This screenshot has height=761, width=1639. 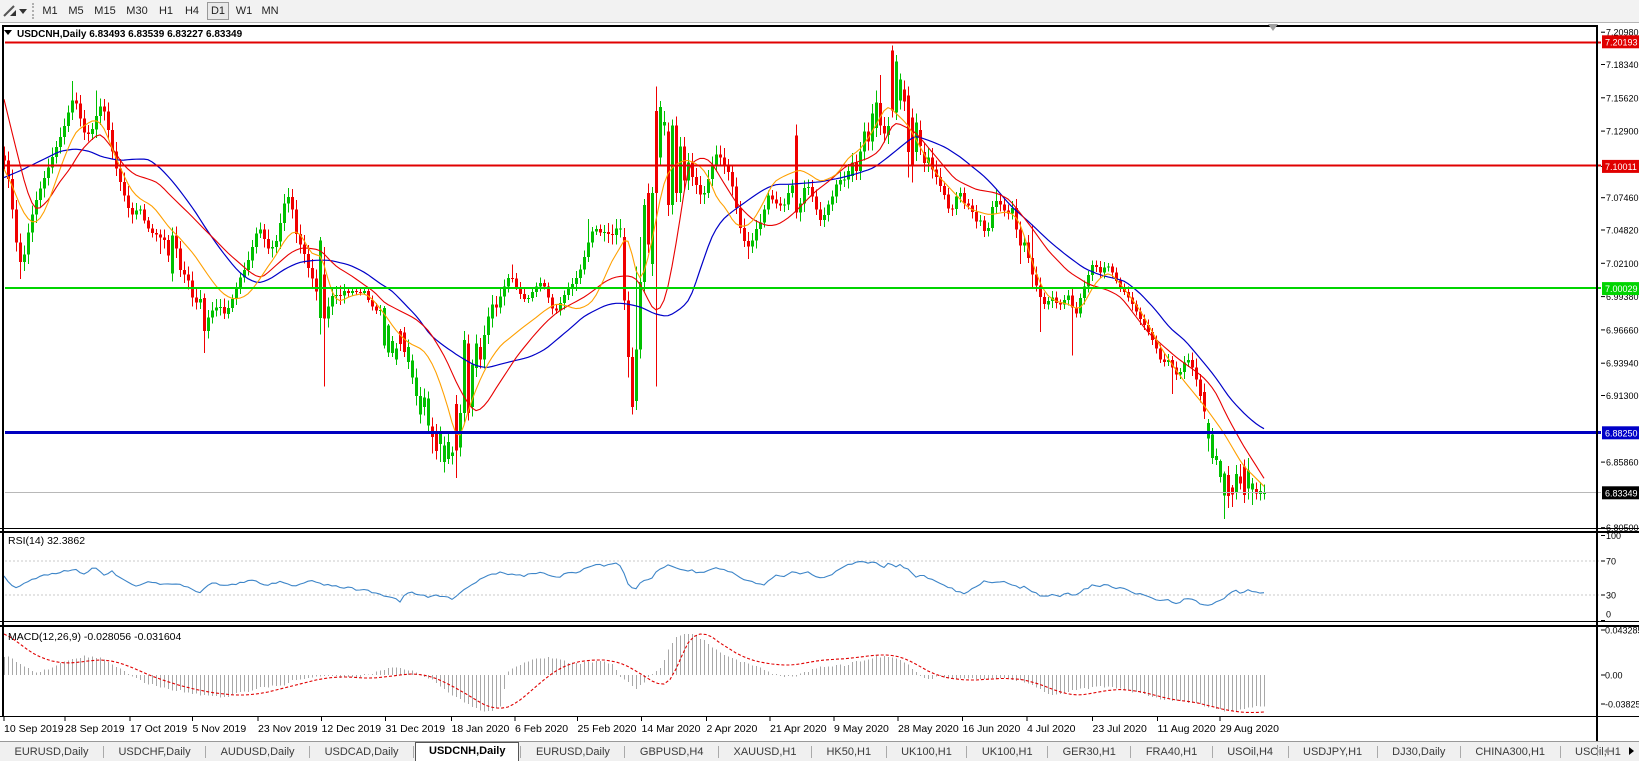 I want to click on svg-text: 28 Sep 2019, so click(x=95, y=729).